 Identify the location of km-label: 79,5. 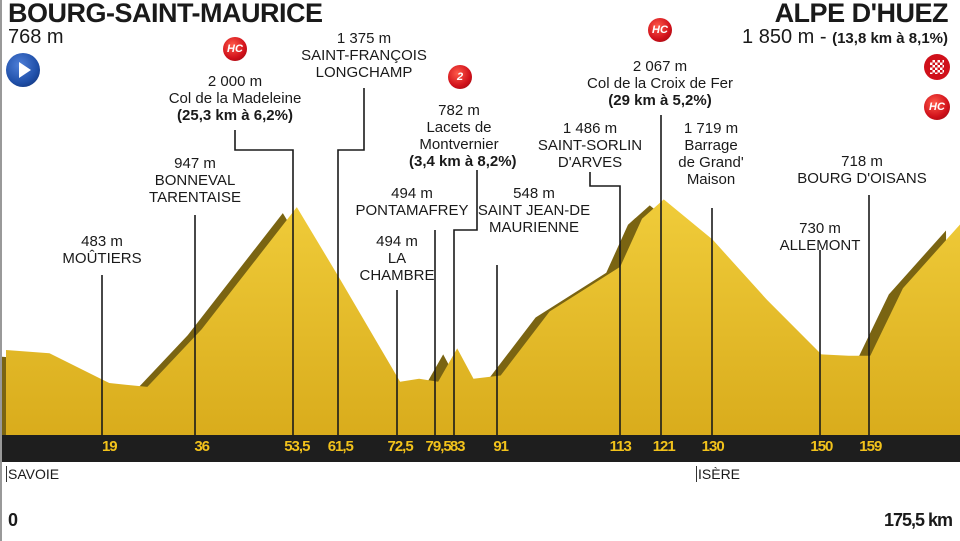
(438, 446).